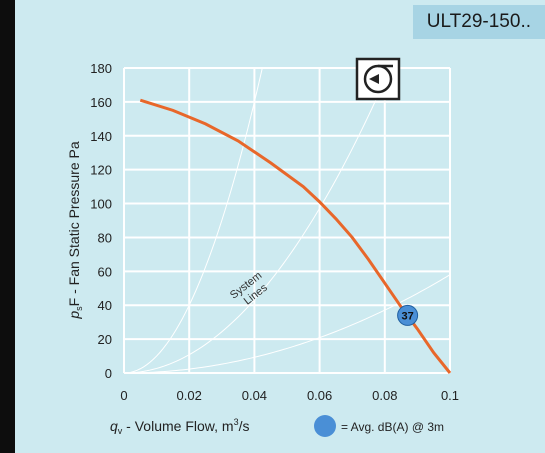  I want to click on x-tick-label: 0.04, so click(254, 395).